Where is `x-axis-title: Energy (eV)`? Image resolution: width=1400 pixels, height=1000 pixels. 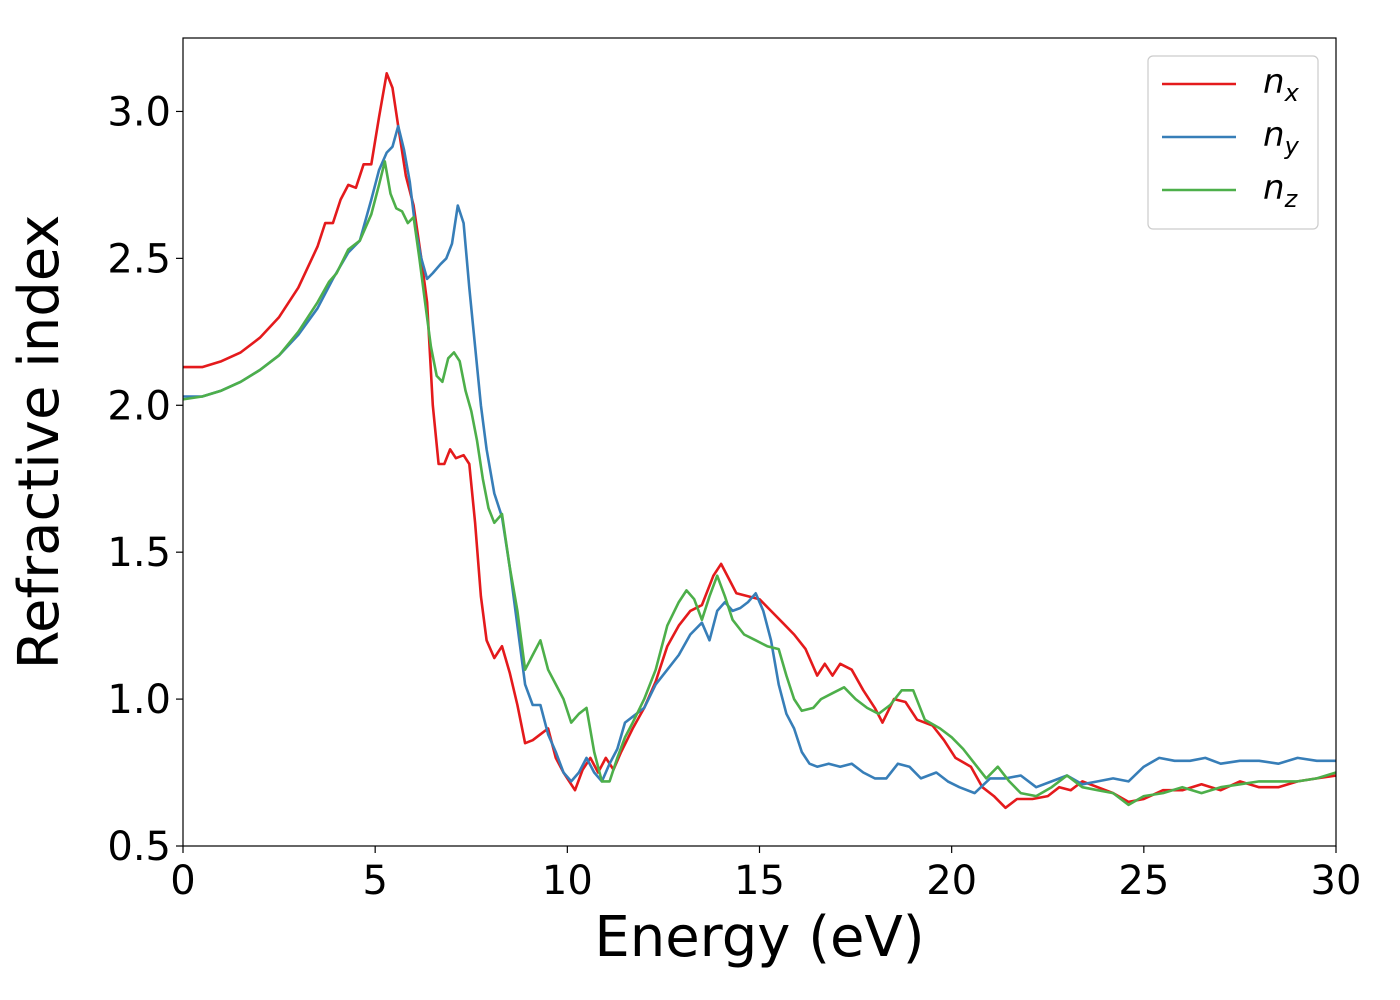 x-axis-title: Energy (eV) is located at coordinates (759, 937).